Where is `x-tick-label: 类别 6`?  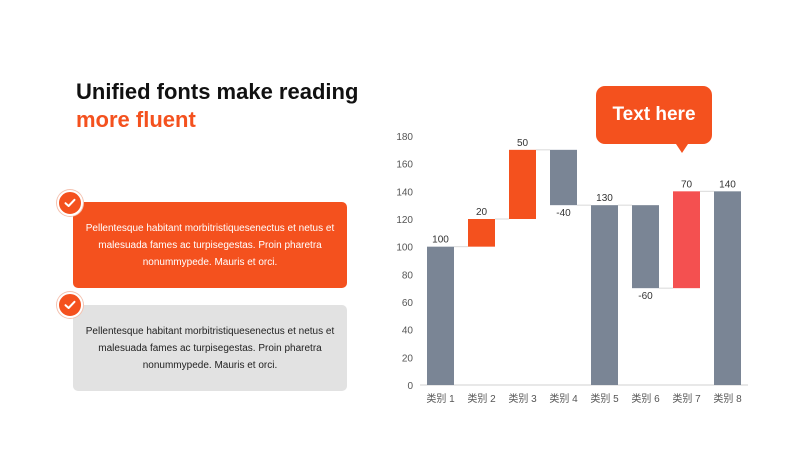 x-tick-label: 类别 6 is located at coordinates (645, 398).